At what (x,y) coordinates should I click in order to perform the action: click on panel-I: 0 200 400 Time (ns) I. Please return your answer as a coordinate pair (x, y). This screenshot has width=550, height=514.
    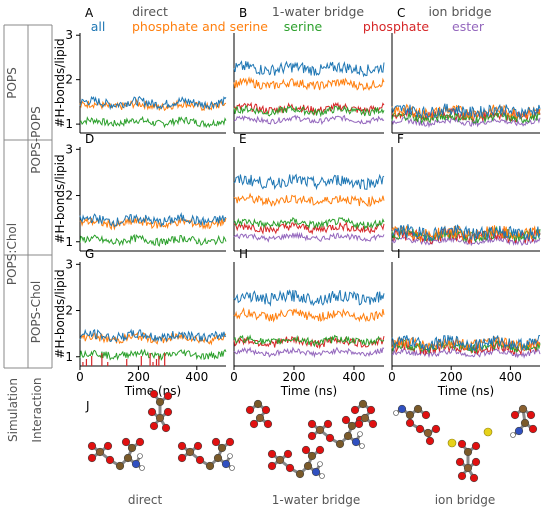
    Looking at the image, I should click on (464, 322).